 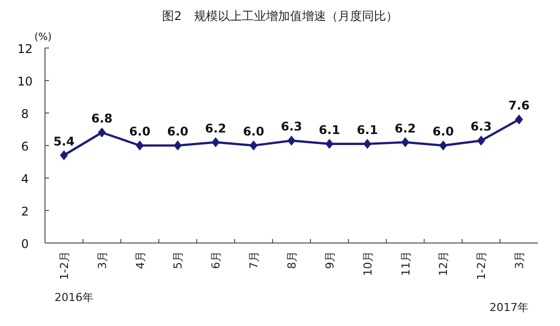 I want to click on data-label: 6.8, so click(x=102, y=119).